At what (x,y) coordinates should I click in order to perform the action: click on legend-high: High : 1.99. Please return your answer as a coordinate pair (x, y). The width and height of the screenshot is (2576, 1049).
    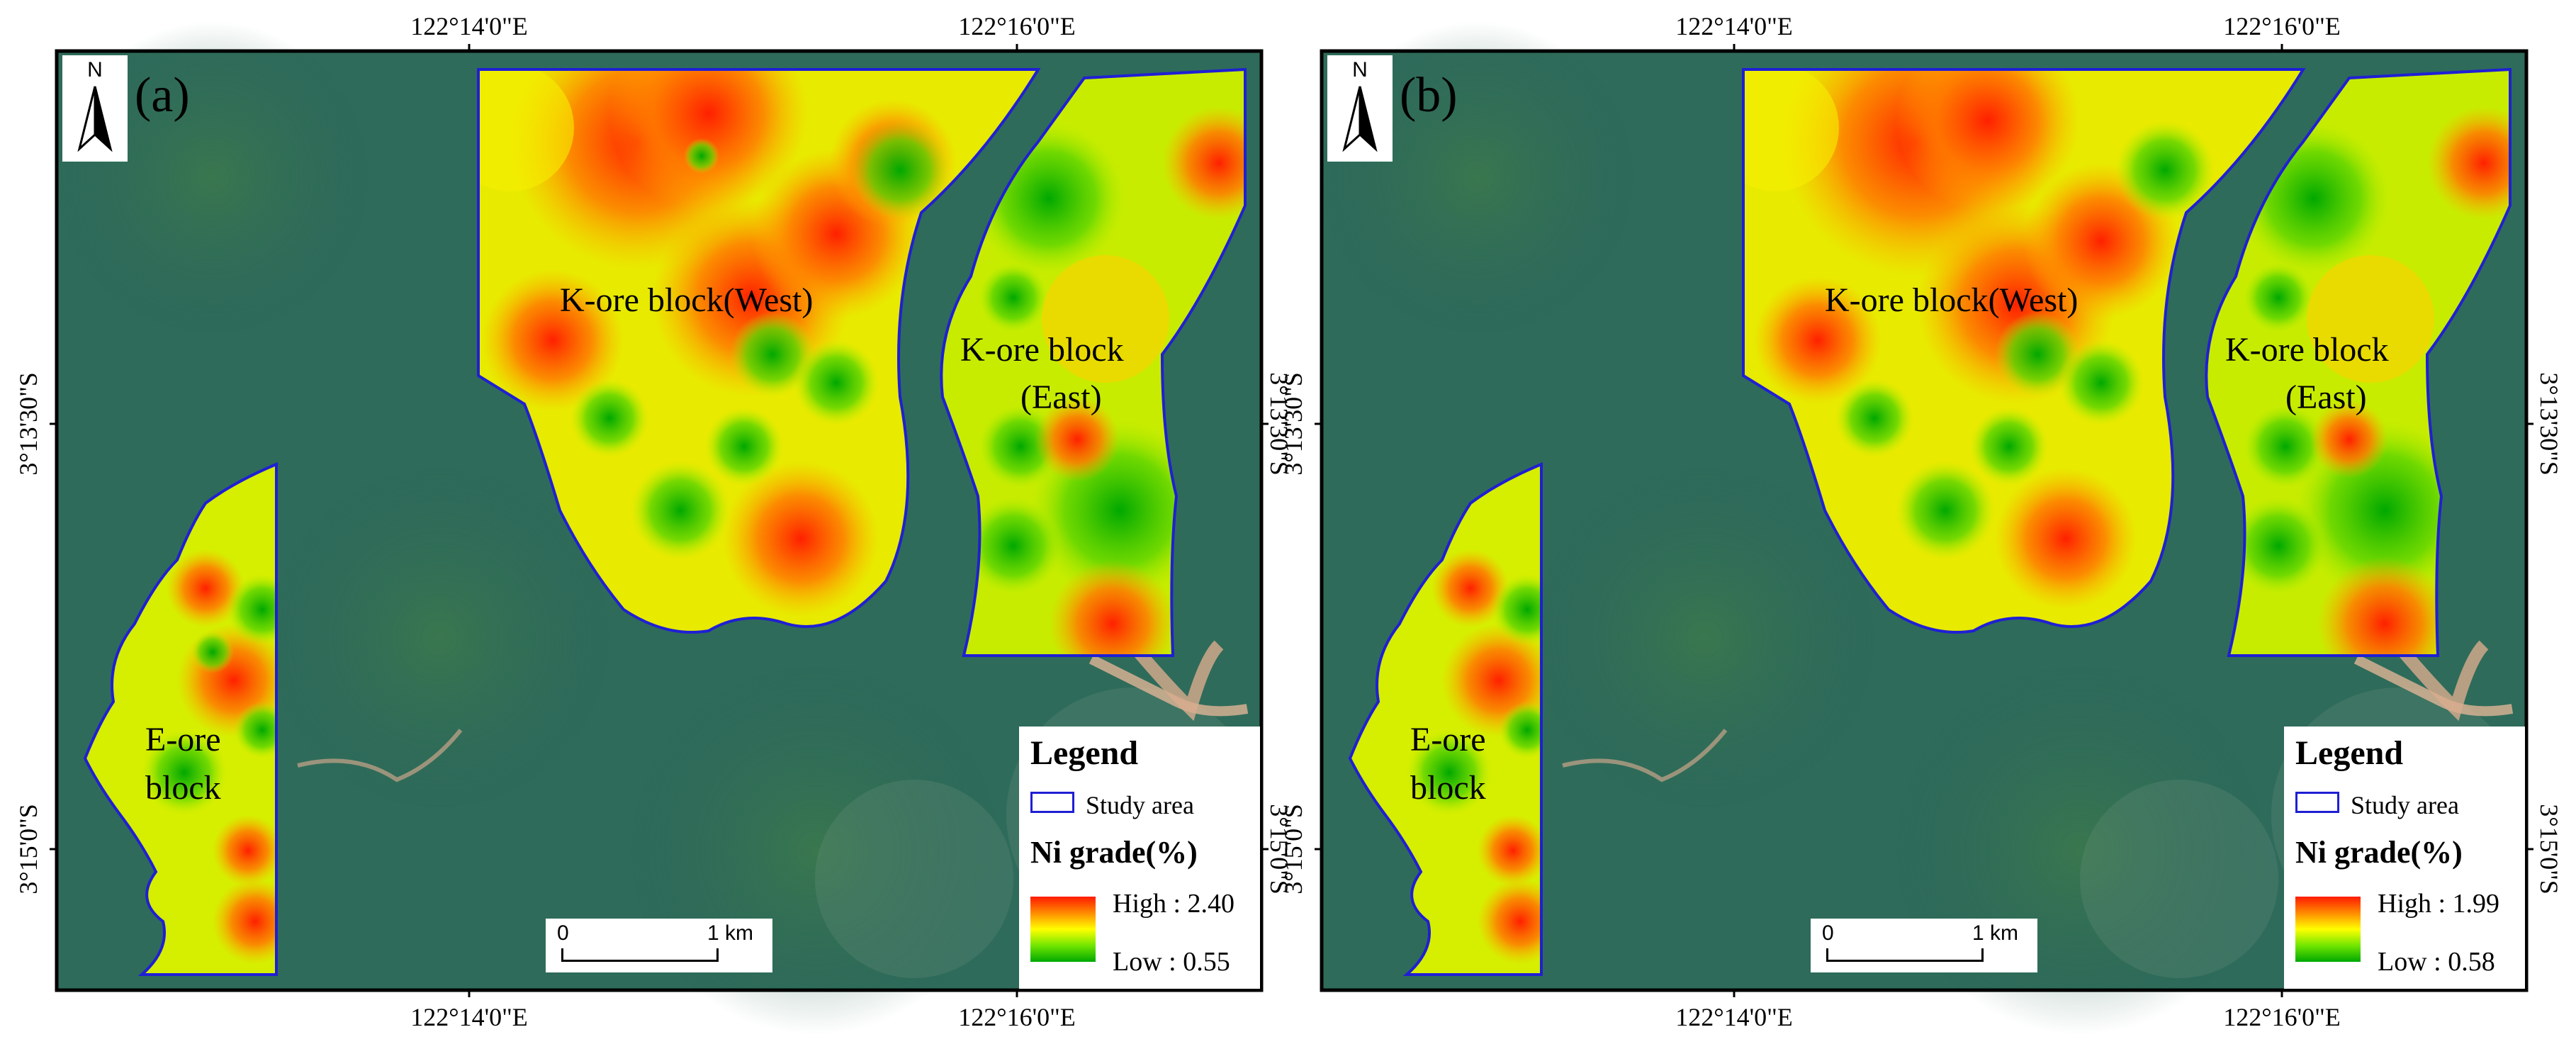
    Looking at the image, I should click on (2439, 904).